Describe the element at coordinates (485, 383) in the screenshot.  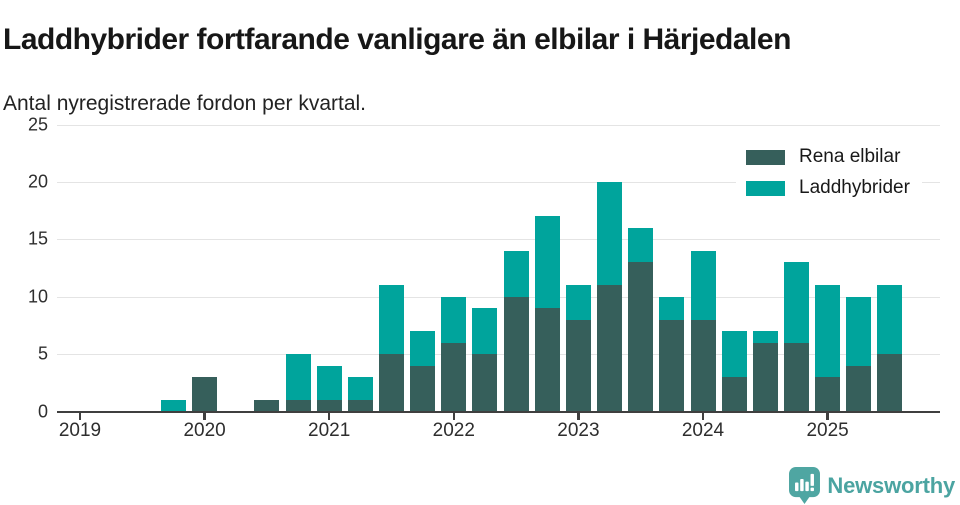
I see `bar-2022-q2-rena-elbilar` at that location.